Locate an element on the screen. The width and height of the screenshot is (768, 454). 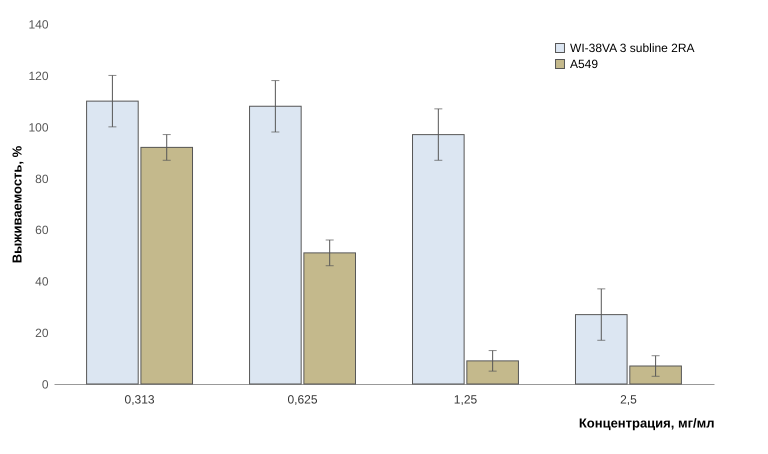
y-tick-label: 140 is located at coordinates (38, 25).